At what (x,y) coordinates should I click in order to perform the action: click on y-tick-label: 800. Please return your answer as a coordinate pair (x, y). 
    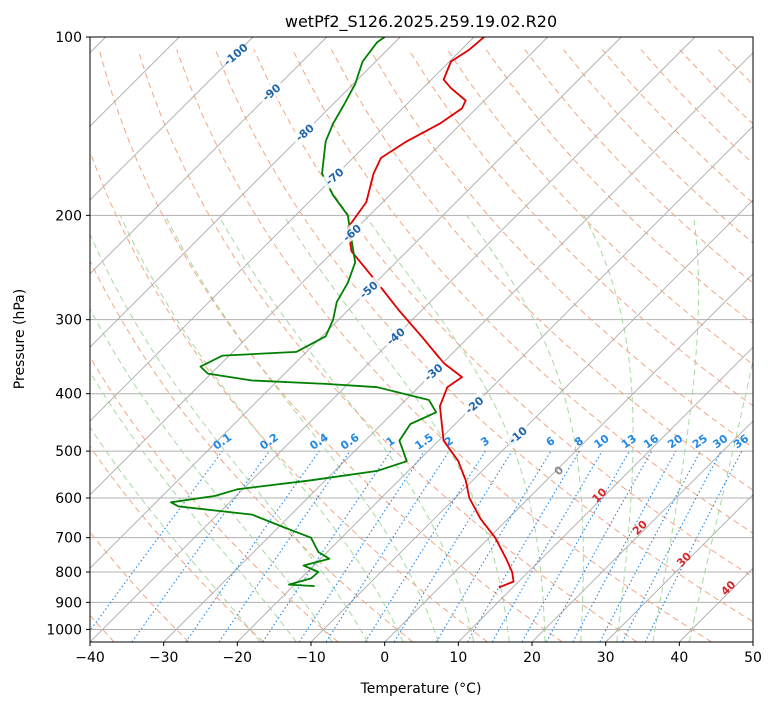
    Looking at the image, I should click on (68, 573).